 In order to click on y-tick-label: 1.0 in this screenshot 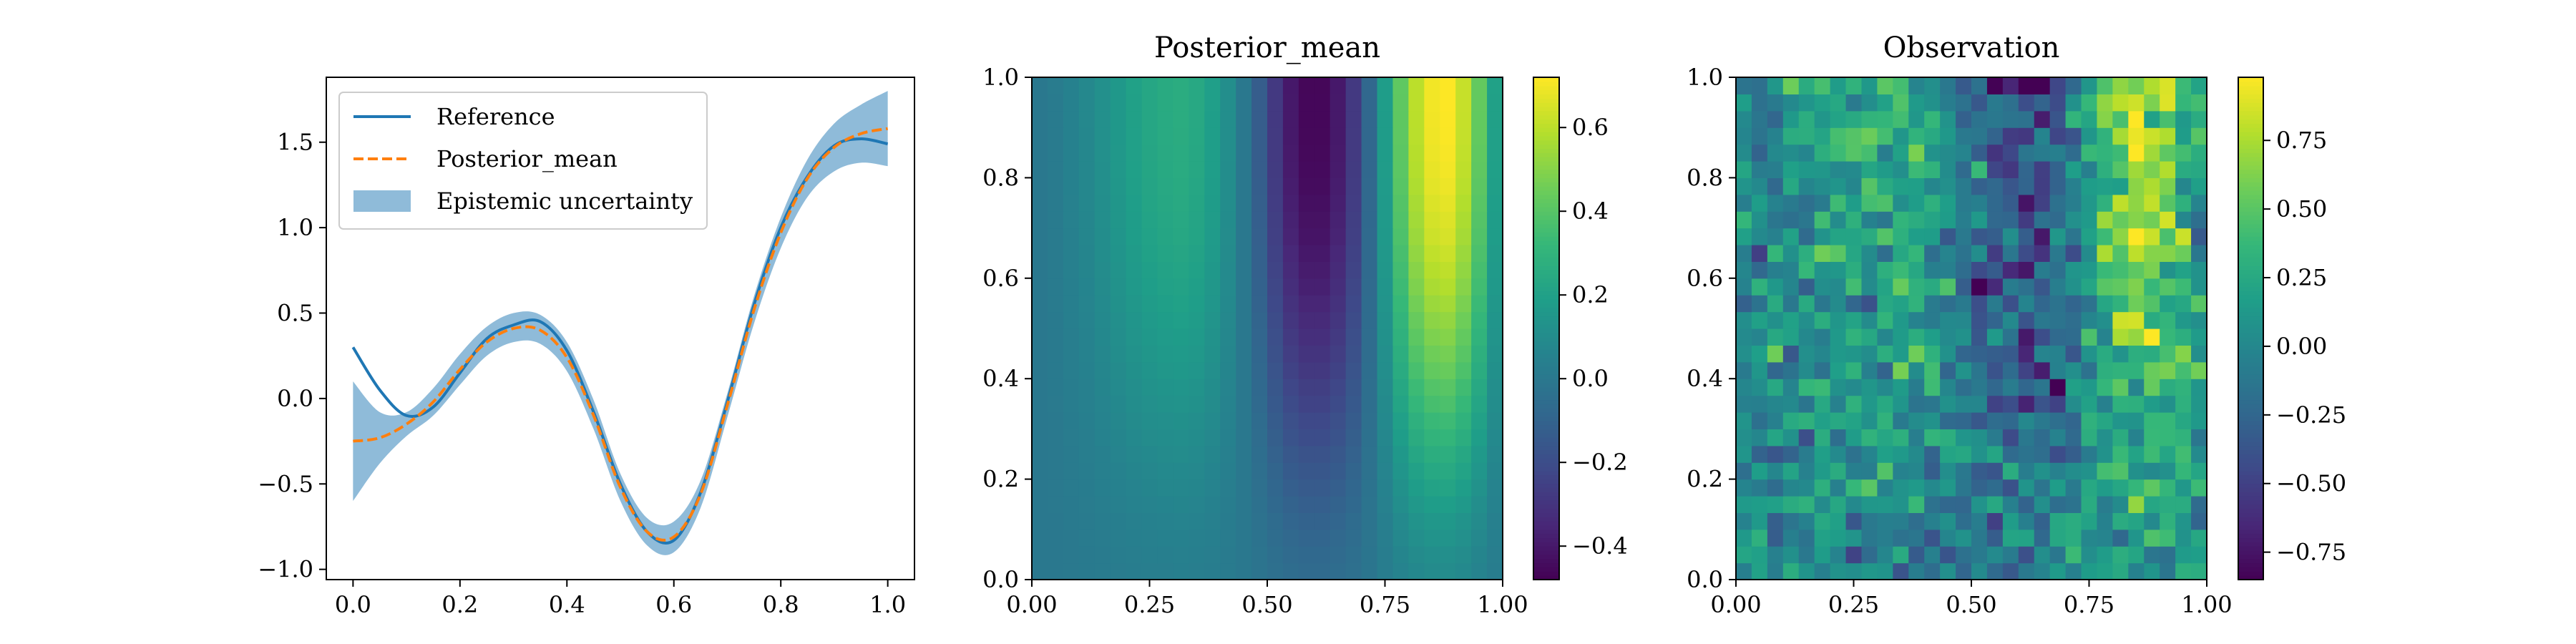, I will do `click(1705, 77)`.